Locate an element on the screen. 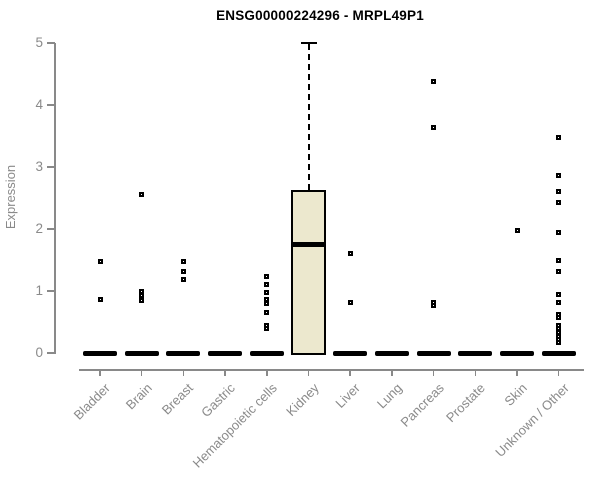 This screenshot has height=500, width=600. y-tick-label: 4 is located at coordinates (39, 104).